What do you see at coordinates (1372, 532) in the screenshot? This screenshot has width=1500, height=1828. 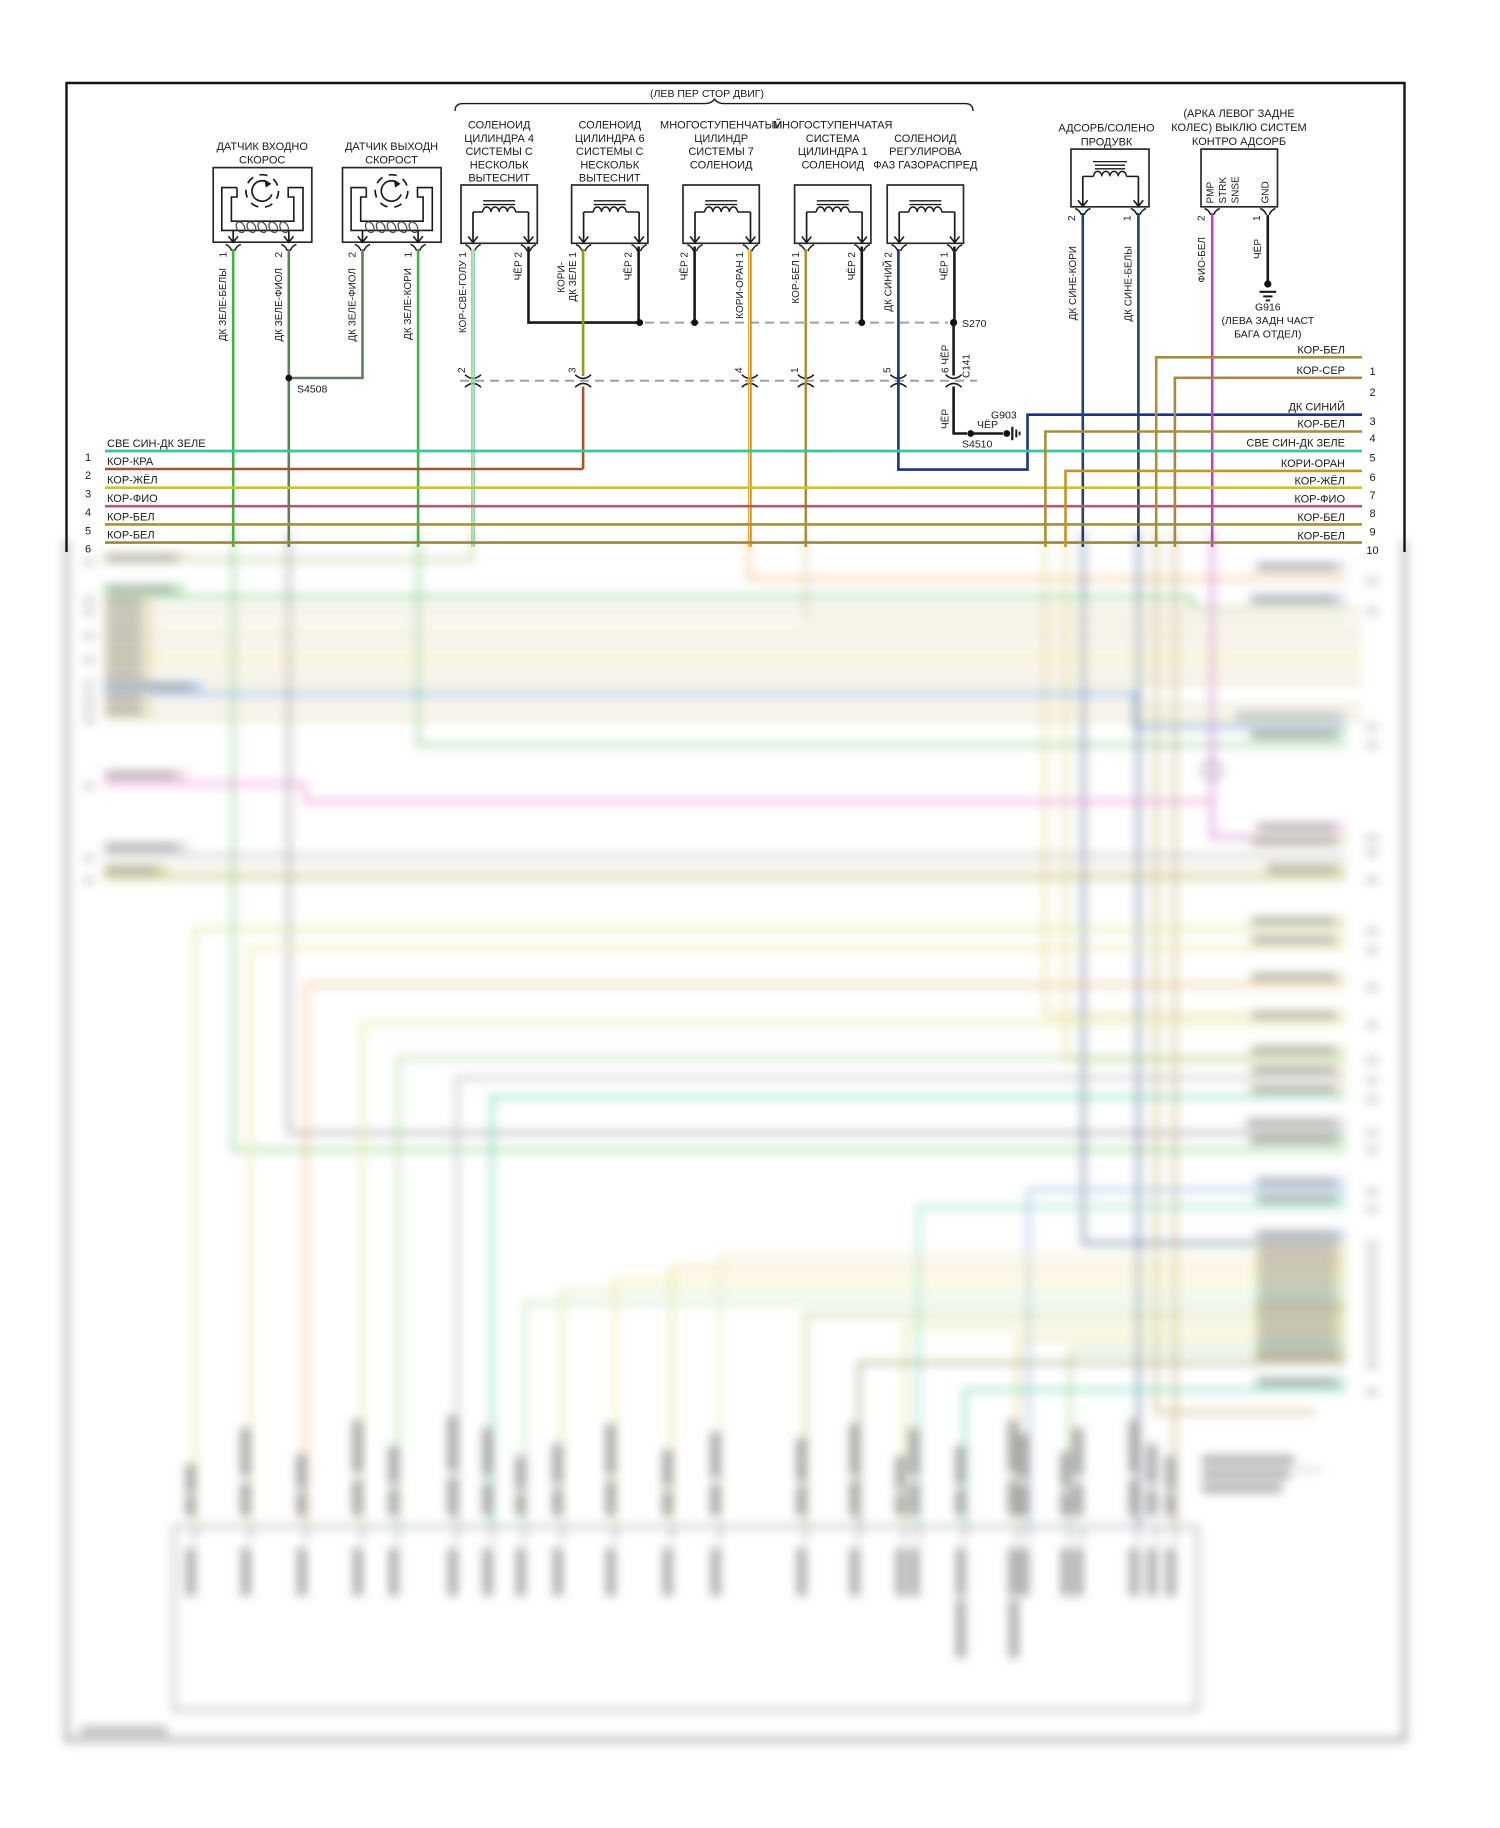 I see `svg-text: 9` at bounding box center [1372, 532].